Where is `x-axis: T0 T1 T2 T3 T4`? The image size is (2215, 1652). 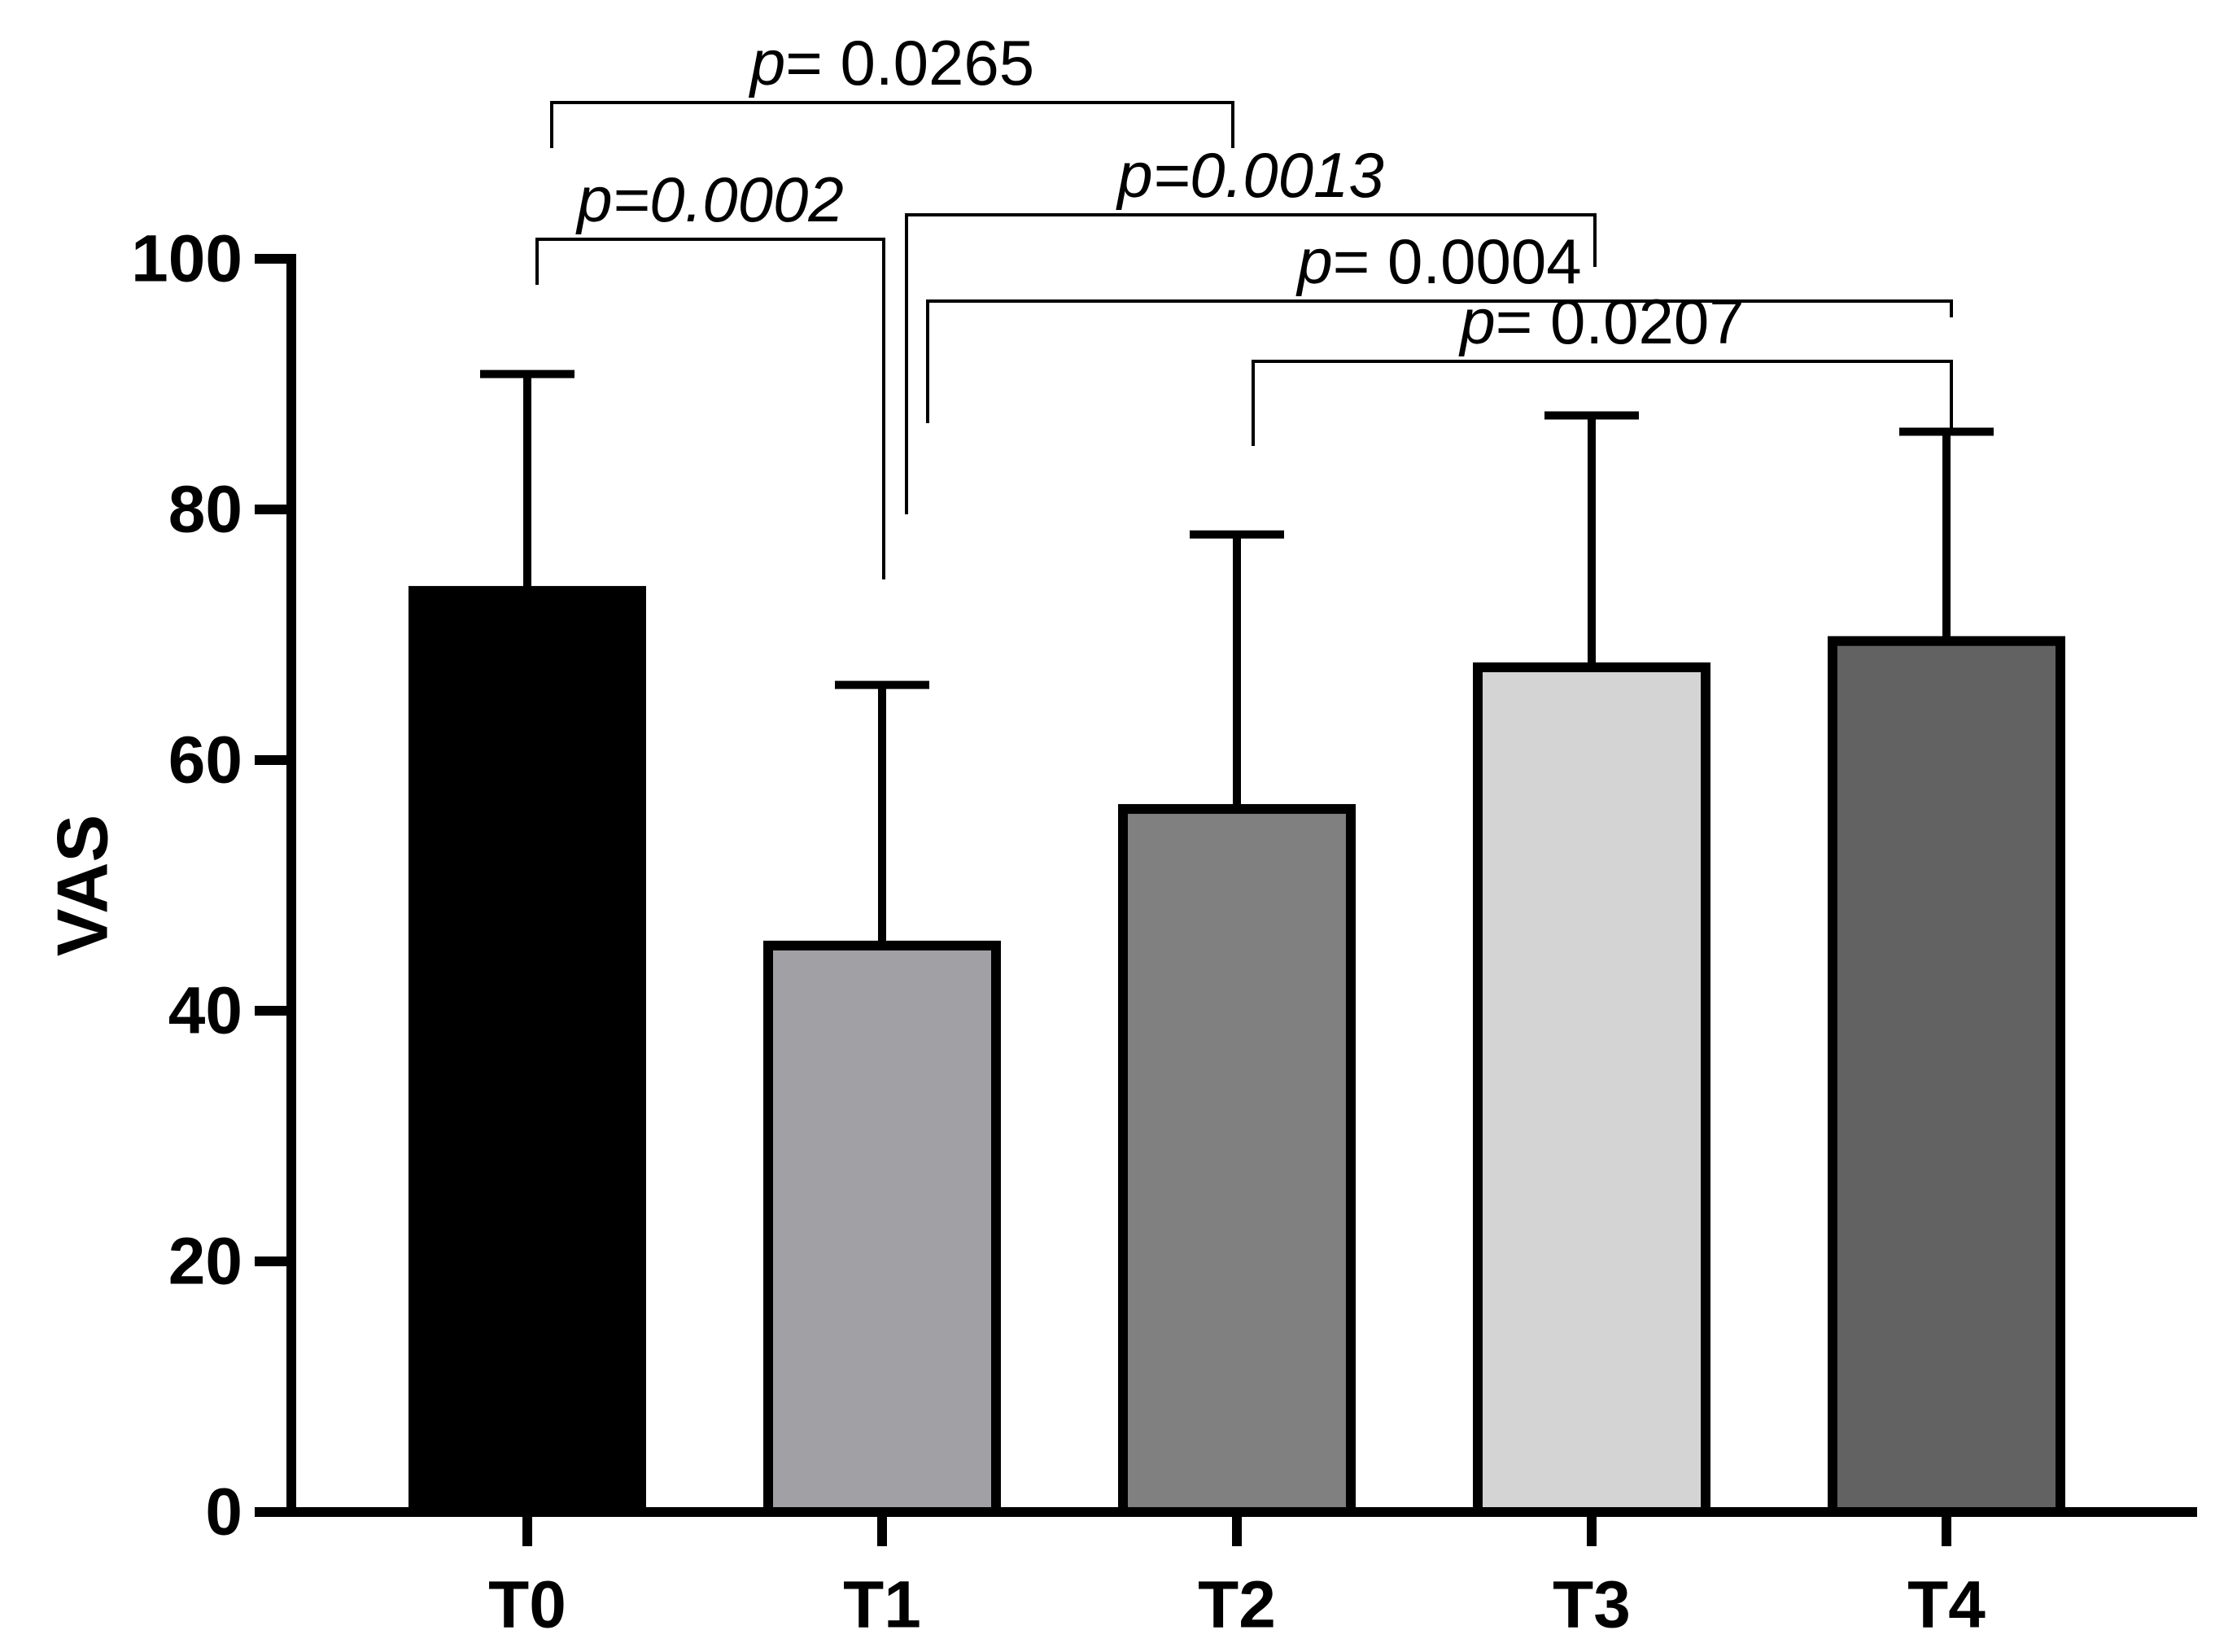 x-axis: T0 T1 T2 T3 T4 is located at coordinates (1242, 1574).